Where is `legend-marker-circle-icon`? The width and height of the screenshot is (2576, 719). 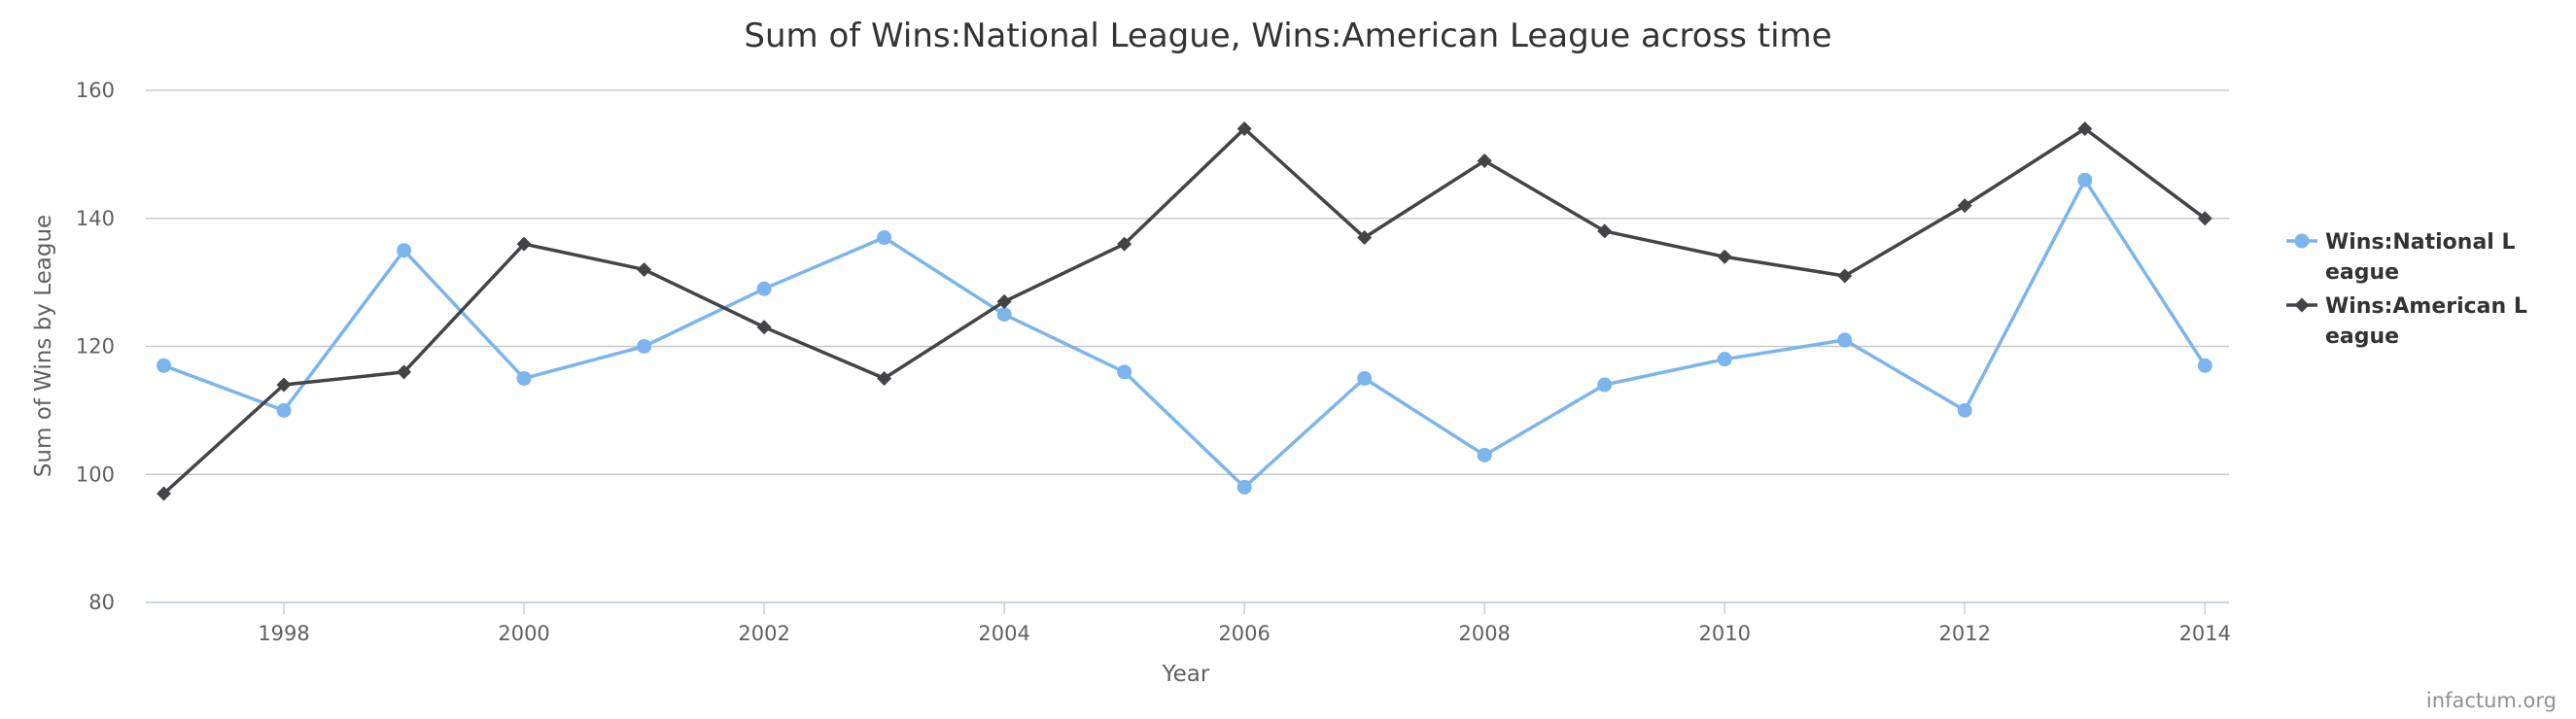
legend-marker-circle-icon is located at coordinates (2302, 241).